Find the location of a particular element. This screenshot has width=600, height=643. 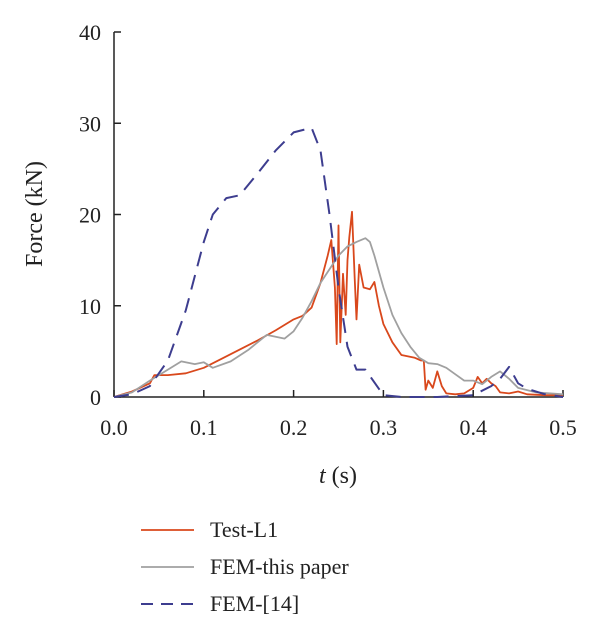

x-tick-label: 0.1 is located at coordinates (204, 427).